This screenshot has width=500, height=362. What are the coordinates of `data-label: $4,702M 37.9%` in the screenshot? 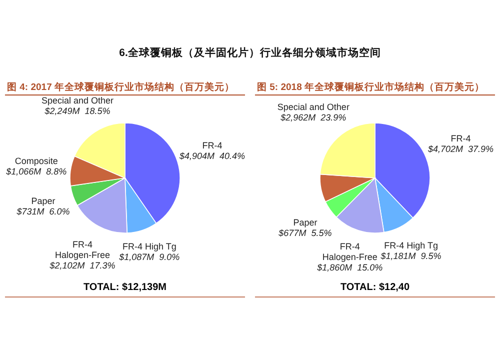 It's located at (460, 149).